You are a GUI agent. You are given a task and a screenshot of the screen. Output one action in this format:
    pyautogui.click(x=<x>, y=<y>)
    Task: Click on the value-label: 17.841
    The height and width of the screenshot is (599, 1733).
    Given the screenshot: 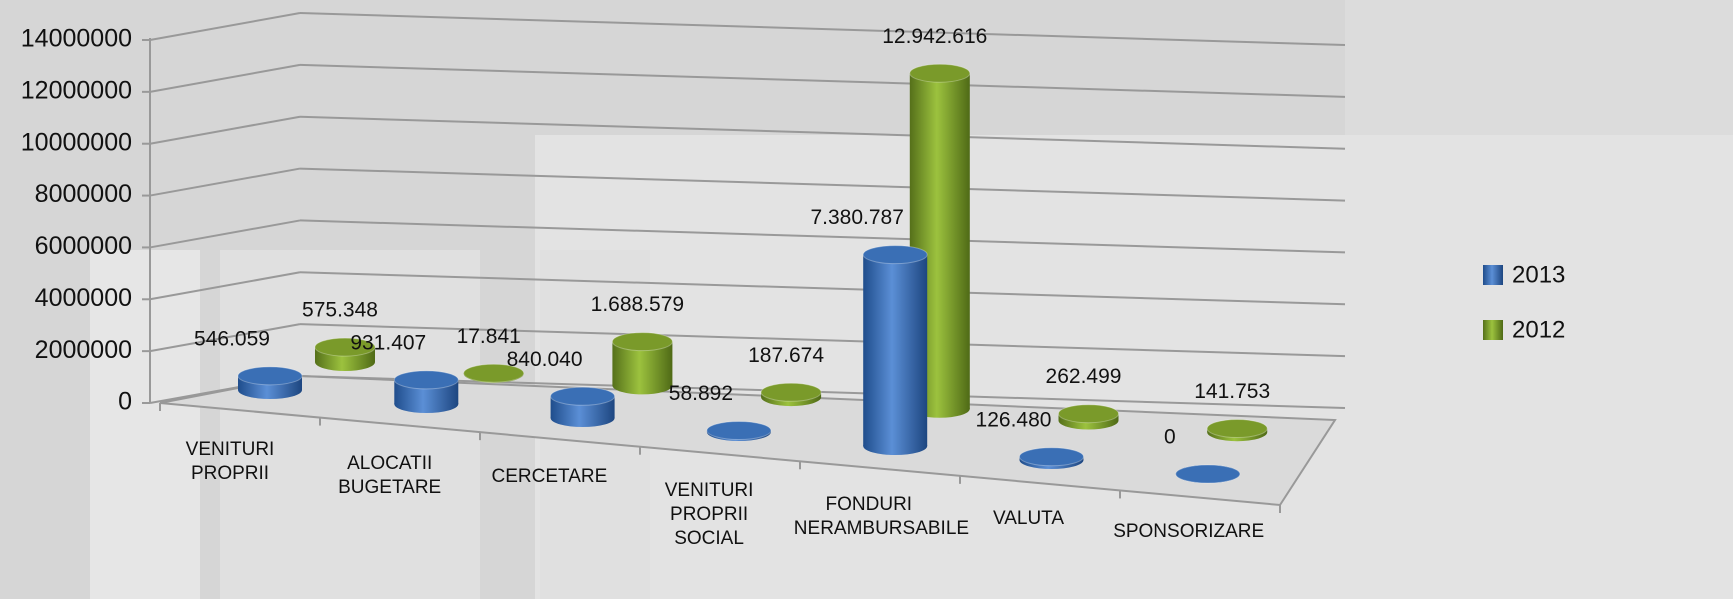 What is the action you would take?
    pyautogui.click(x=489, y=336)
    